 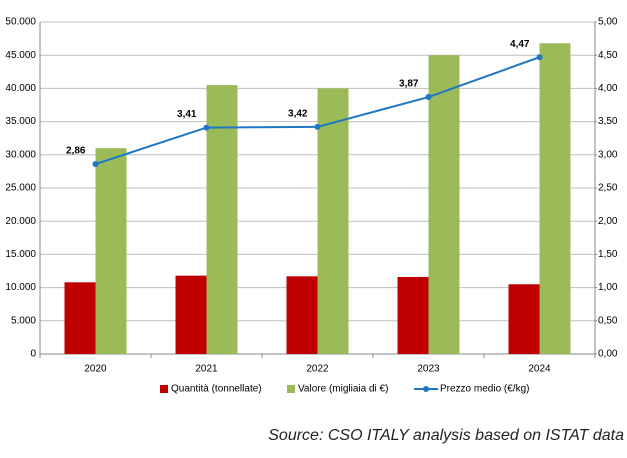 What do you see at coordinates (608, 88) in the screenshot?
I see `y2-tick-label: 4,00` at bounding box center [608, 88].